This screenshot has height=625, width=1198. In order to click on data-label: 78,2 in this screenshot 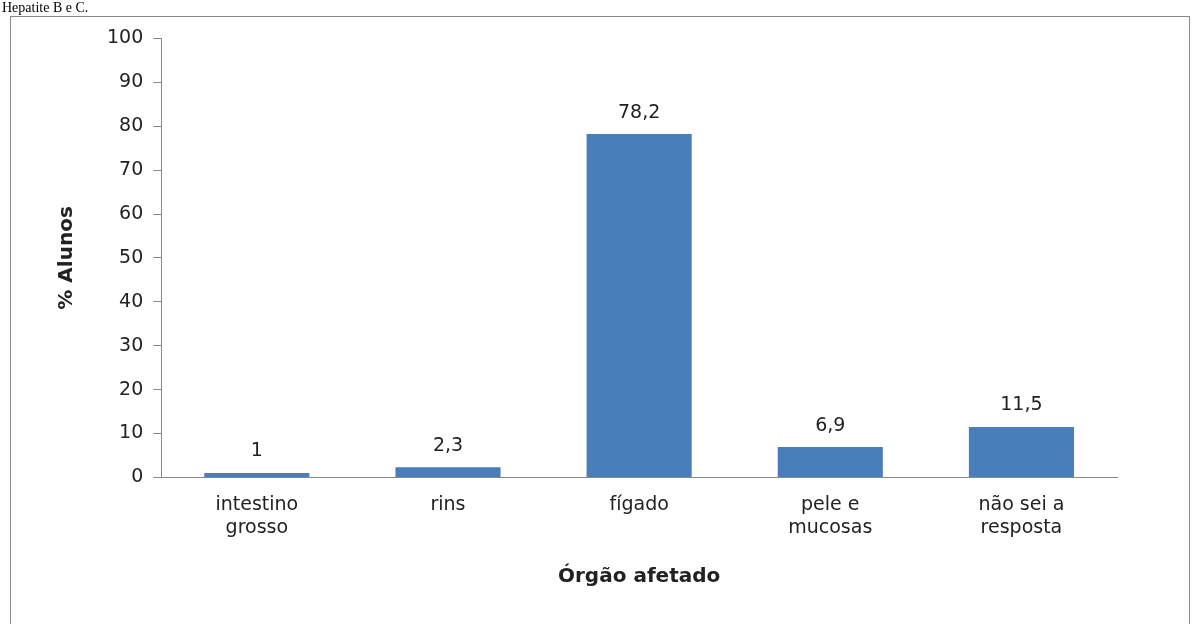, I will do `click(639, 110)`.